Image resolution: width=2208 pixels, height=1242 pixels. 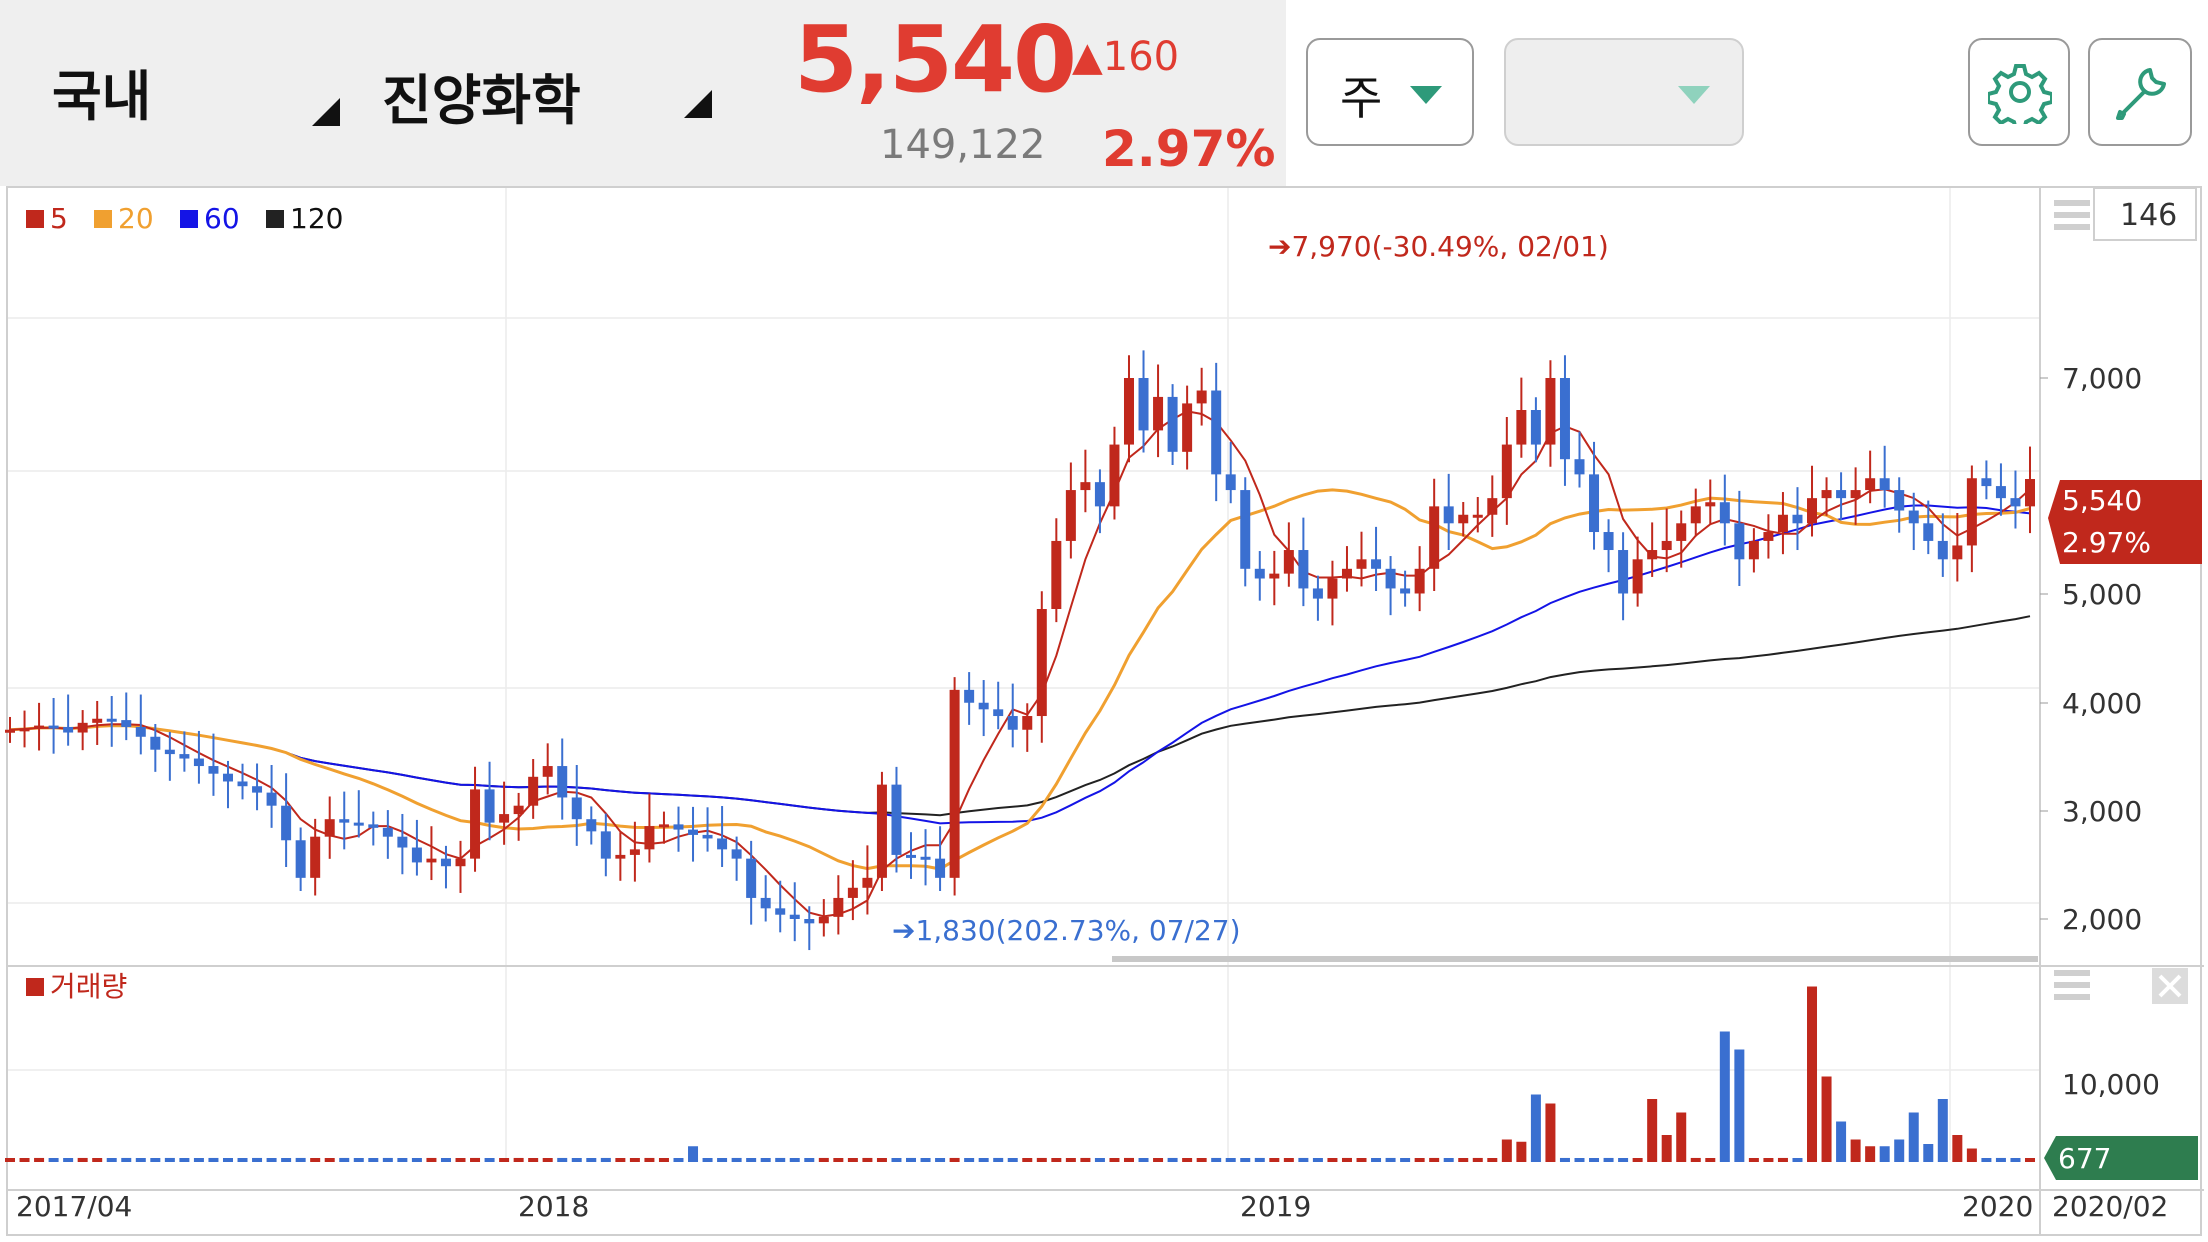 I want to click on ma-legend-label: 120, so click(x=316, y=218).